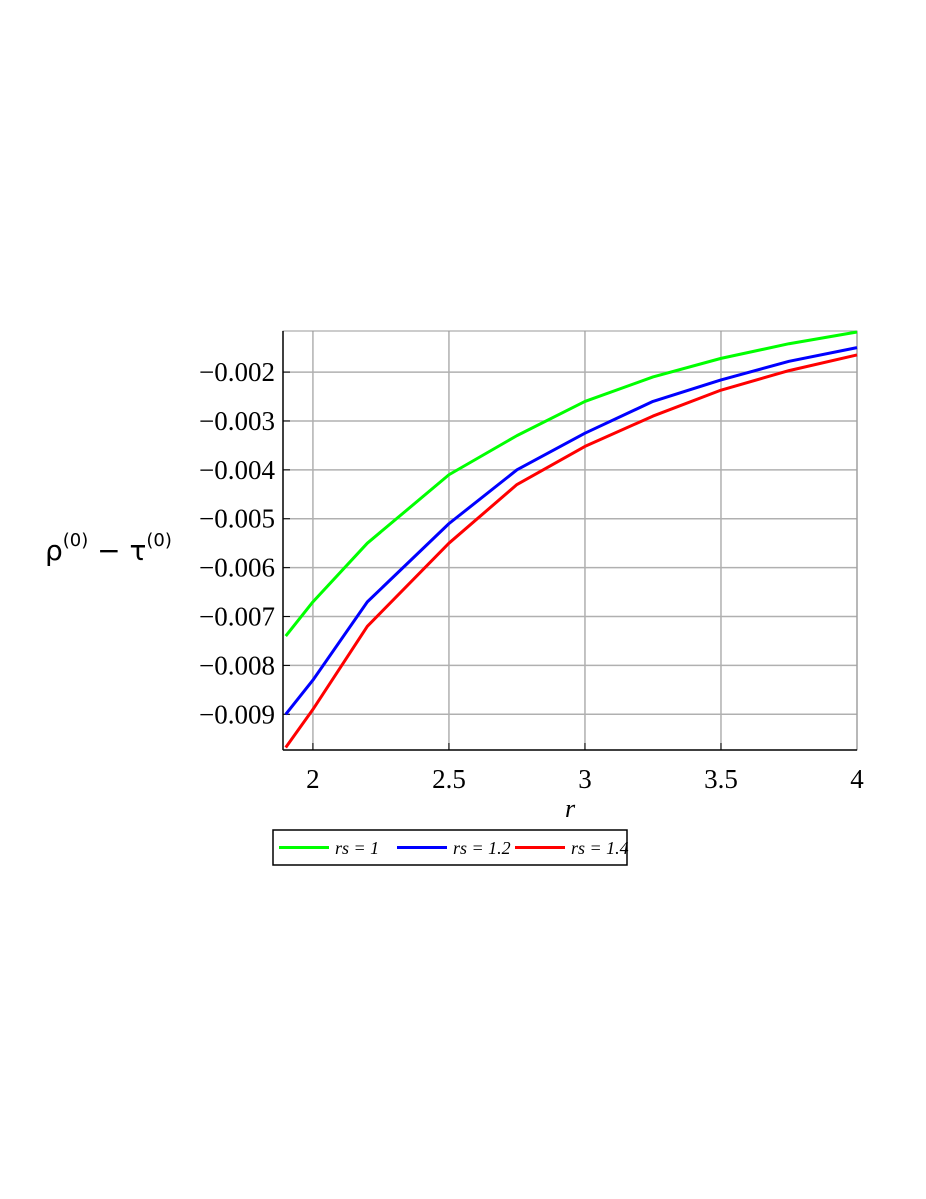  I want to click on x-tick-label: 3.5, so click(721, 779).